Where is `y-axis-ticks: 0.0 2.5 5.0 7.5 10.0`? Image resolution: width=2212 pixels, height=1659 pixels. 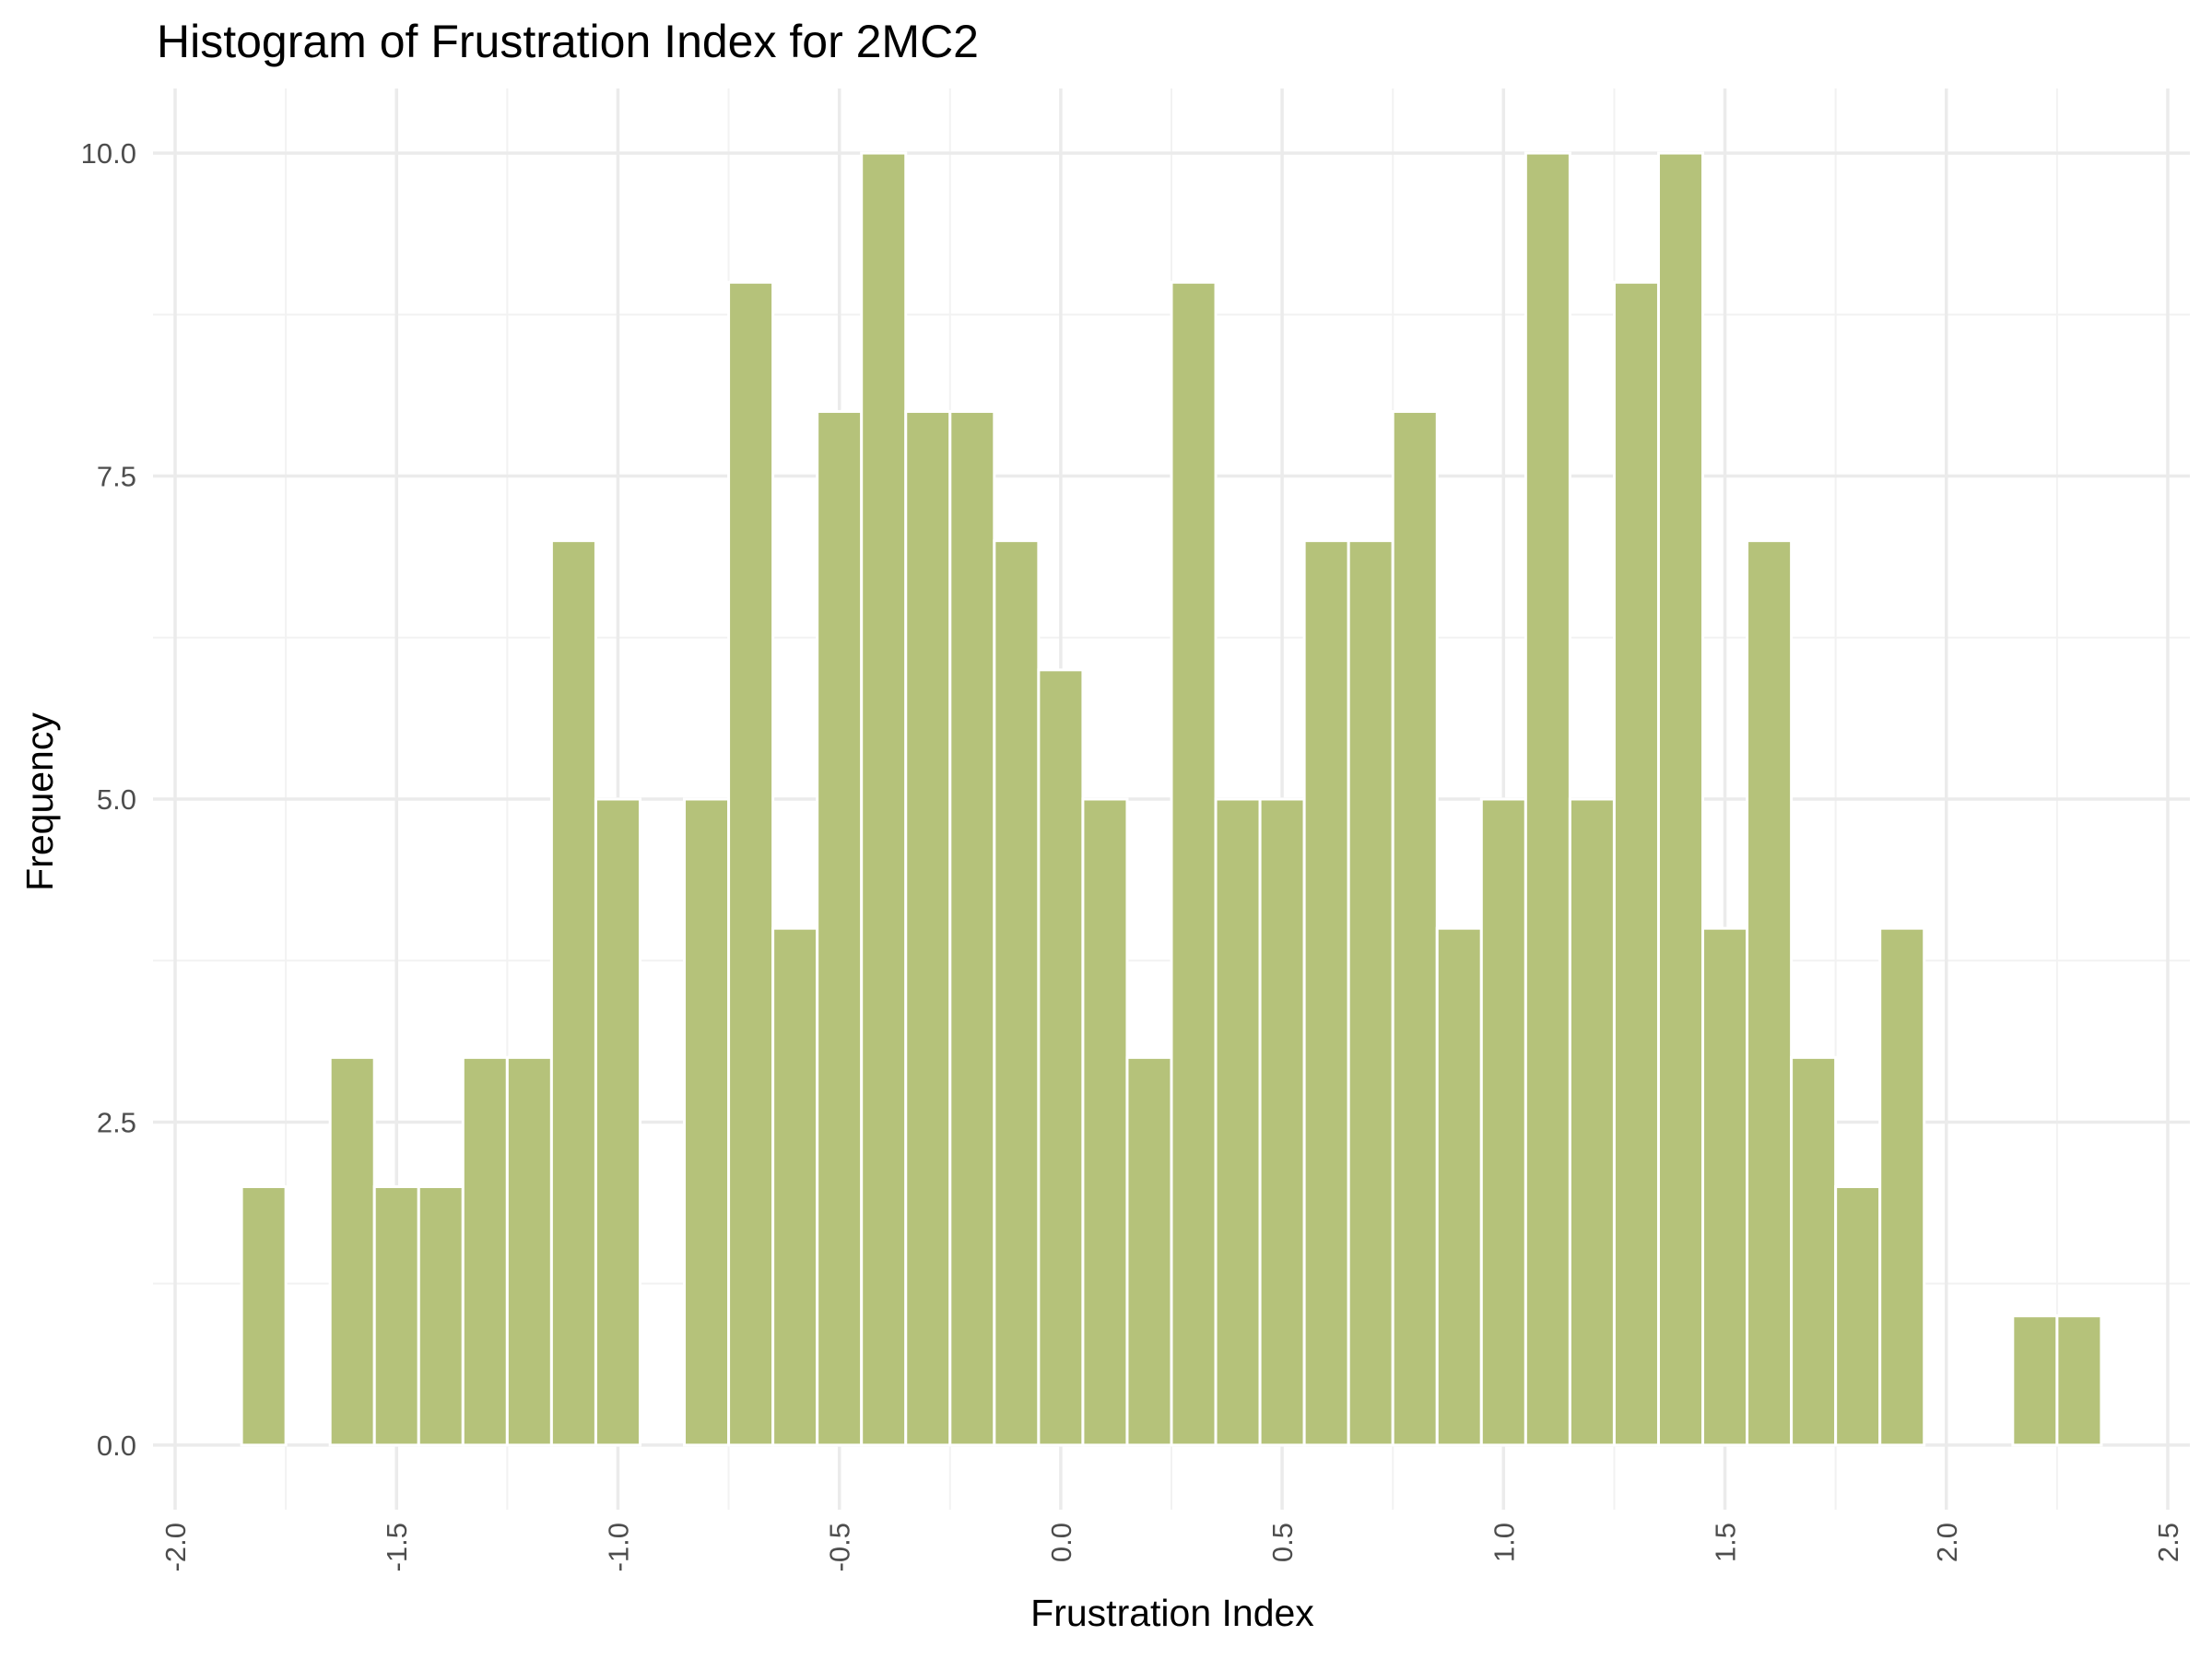
y-axis-ticks: 0.0 2.5 5.0 7.5 10.0 is located at coordinates (108, 799).